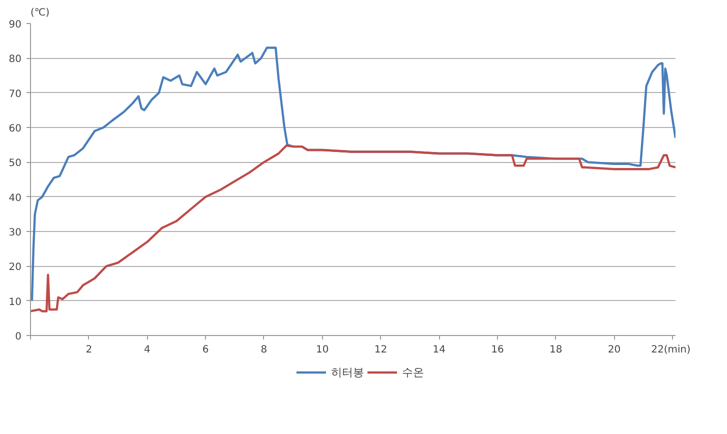  Describe the element at coordinates (555, 350) in the screenshot. I see `x-tick-label: 18` at that location.